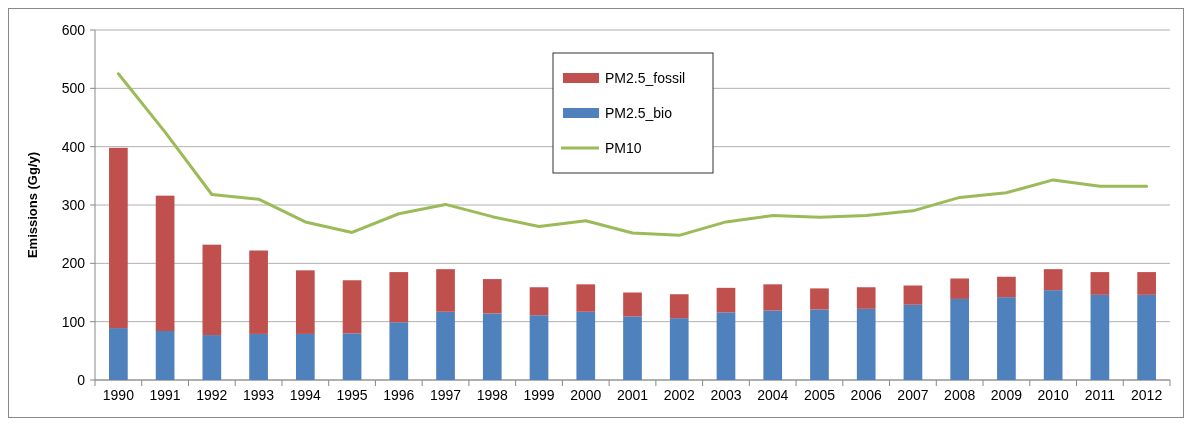 The height and width of the screenshot is (426, 1192). I want to click on y-tick-label: 0, so click(81, 379).